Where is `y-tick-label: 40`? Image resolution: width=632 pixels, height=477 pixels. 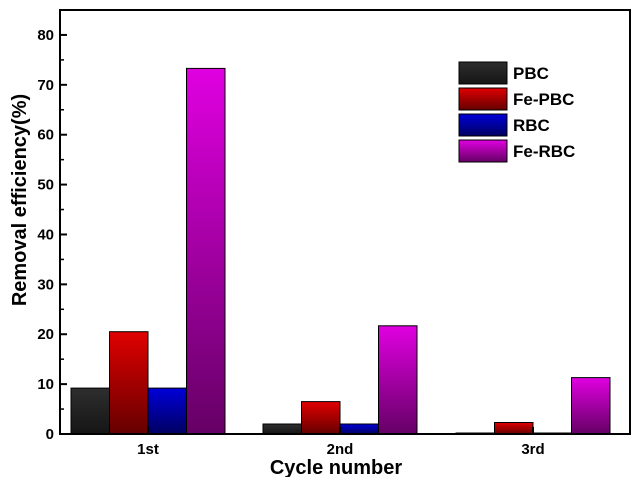
y-tick-label: 40 is located at coordinates (45, 234).